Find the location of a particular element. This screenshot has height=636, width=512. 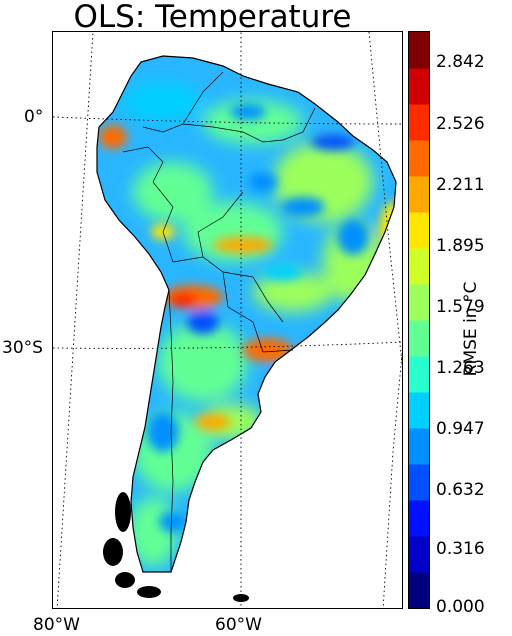

colorbar-tick: 0.000 is located at coordinates (460, 607).